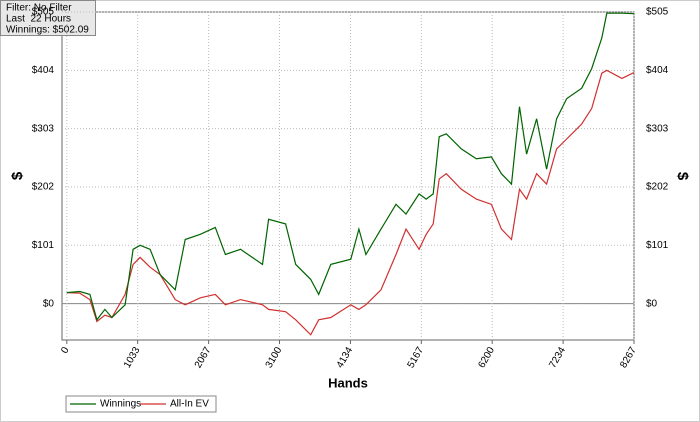  What do you see at coordinates (43, 245) in the screenshot?
I see `y-tick-label: $101` at bounding box center [43, 245].